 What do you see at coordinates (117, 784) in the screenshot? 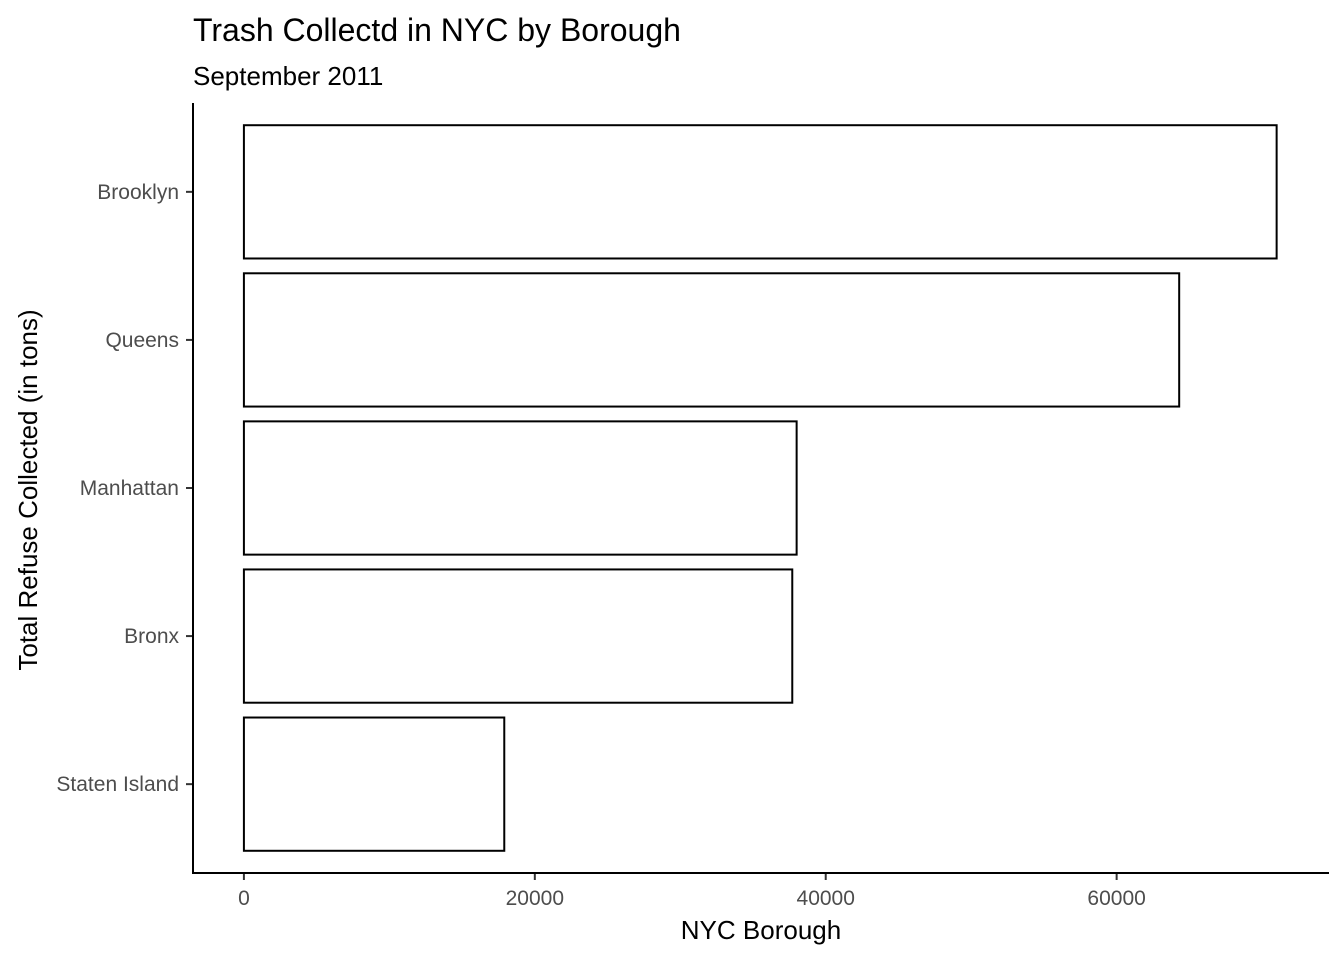
I see `y-tick-label: Staten Island` at bounding box center [117, 784].